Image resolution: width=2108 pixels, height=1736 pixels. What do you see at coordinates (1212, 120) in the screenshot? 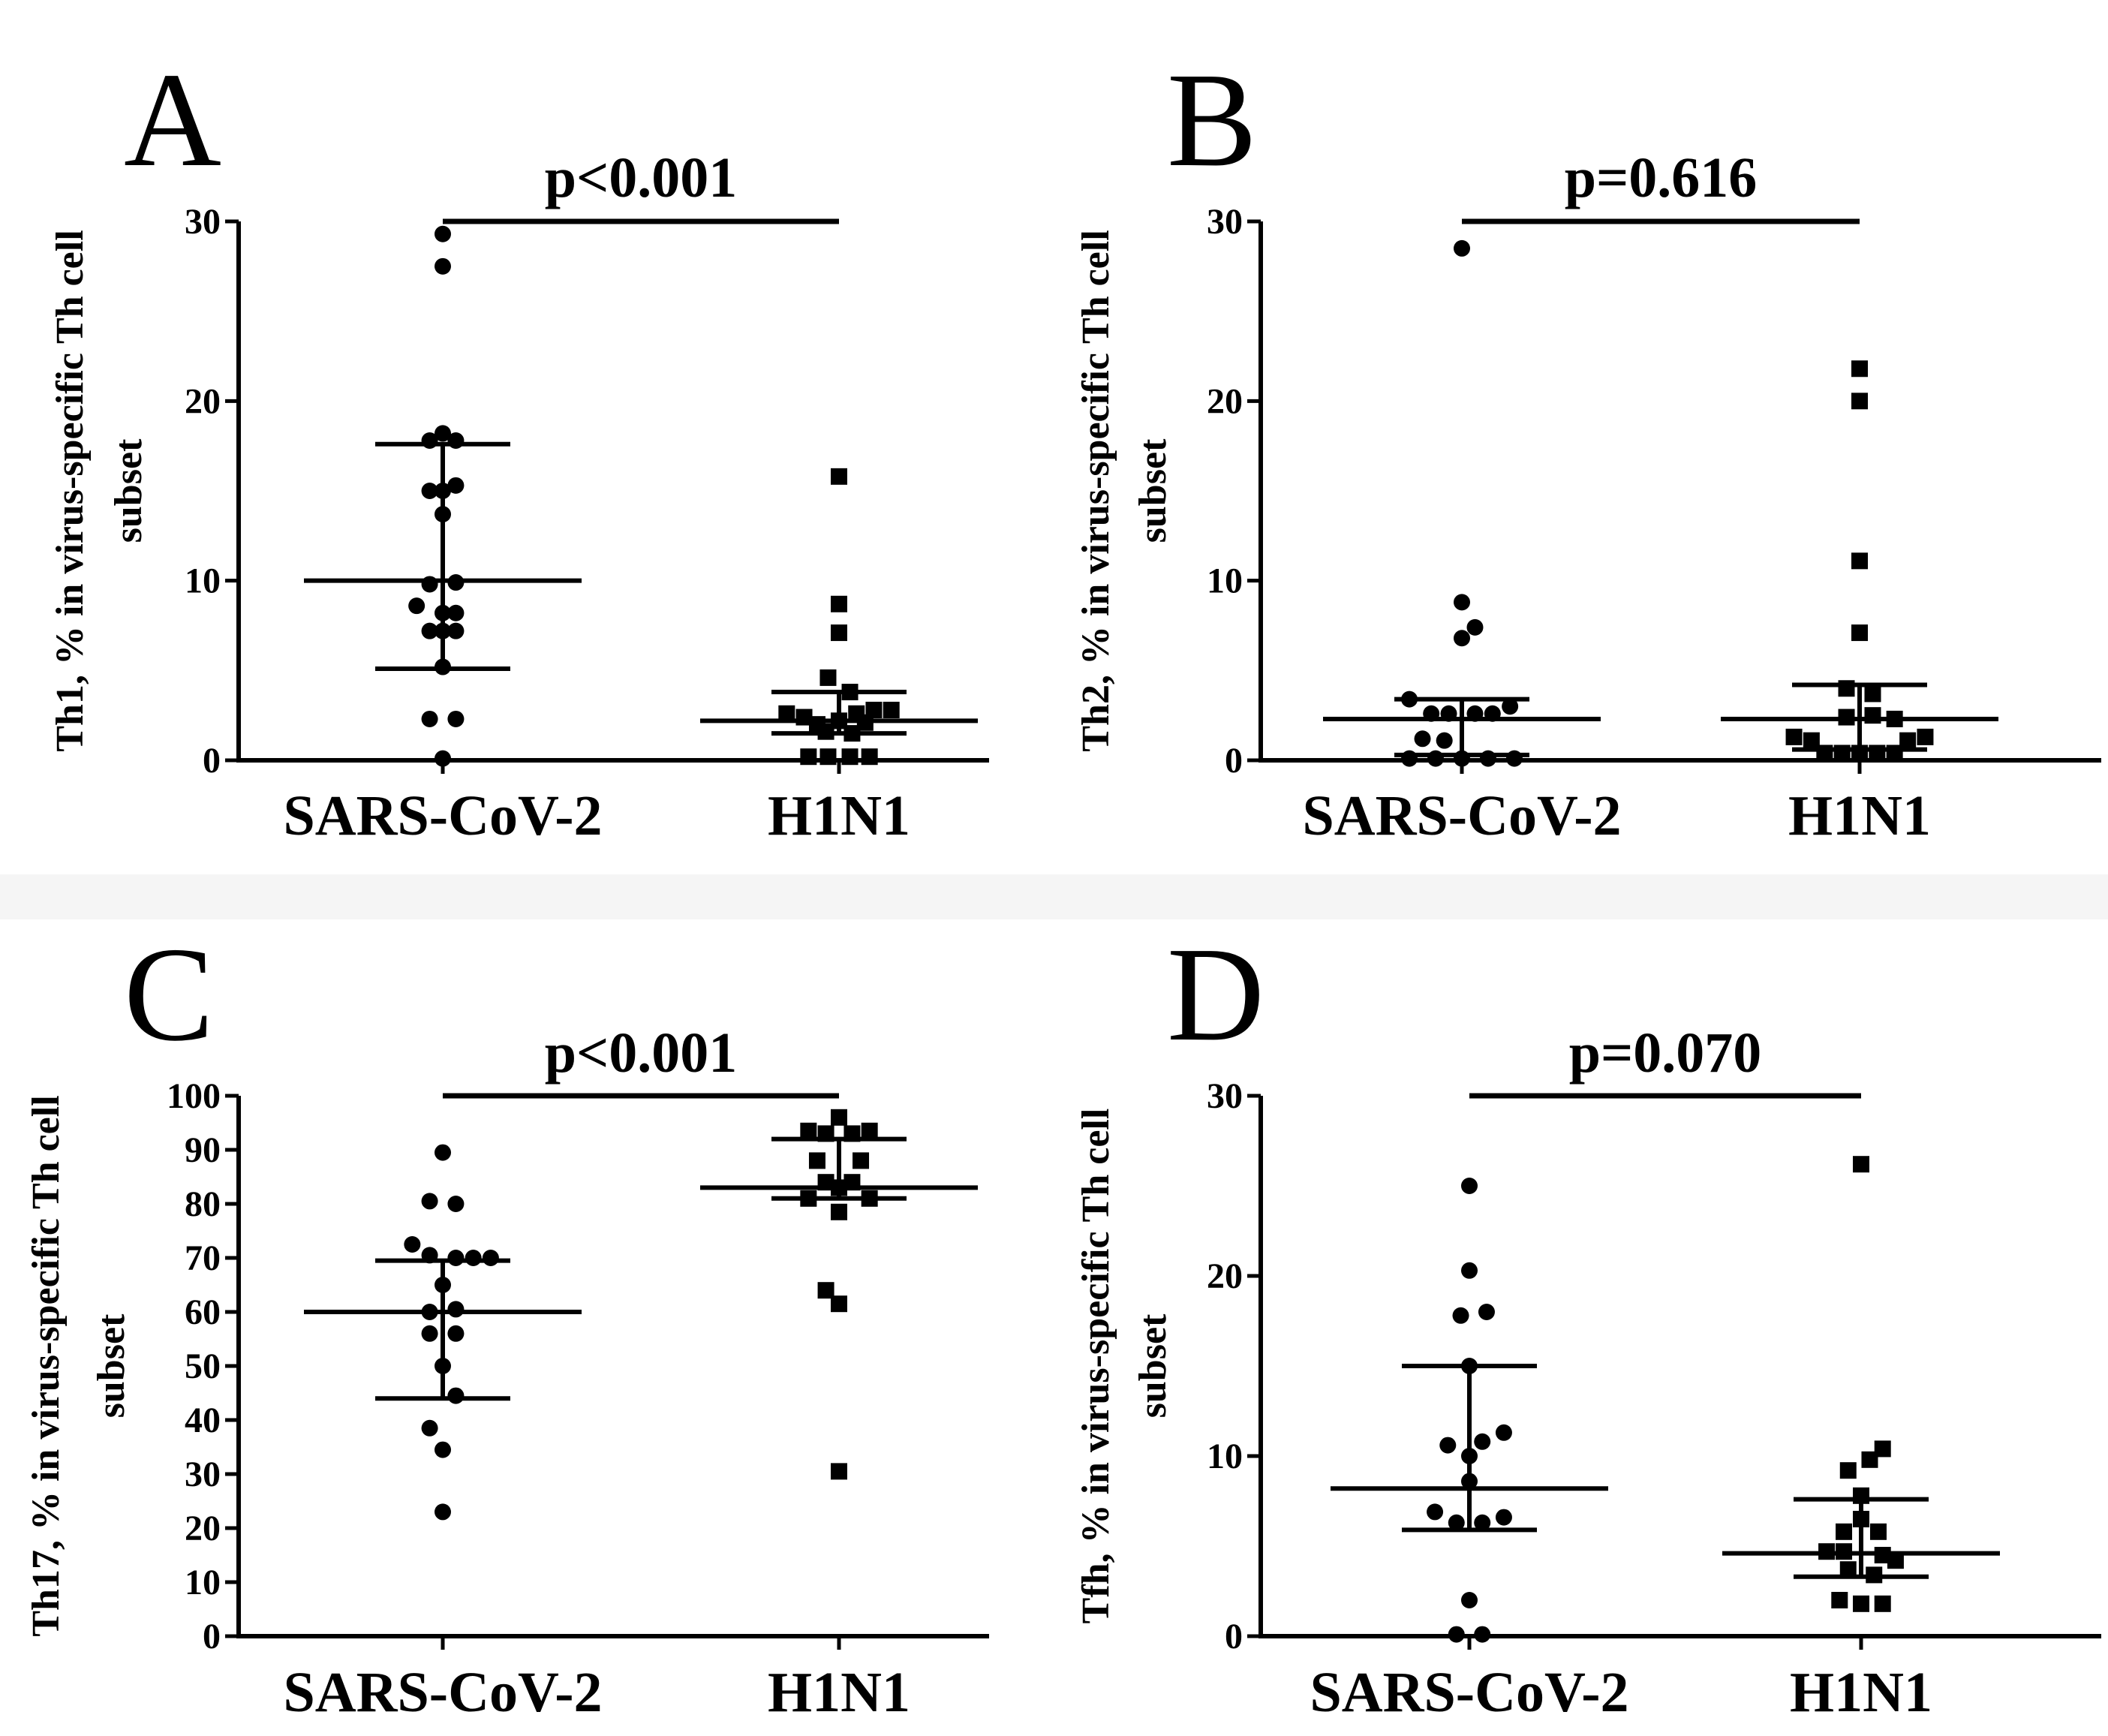
I see `panel-letter: B` at bounding box center [1212, 120].